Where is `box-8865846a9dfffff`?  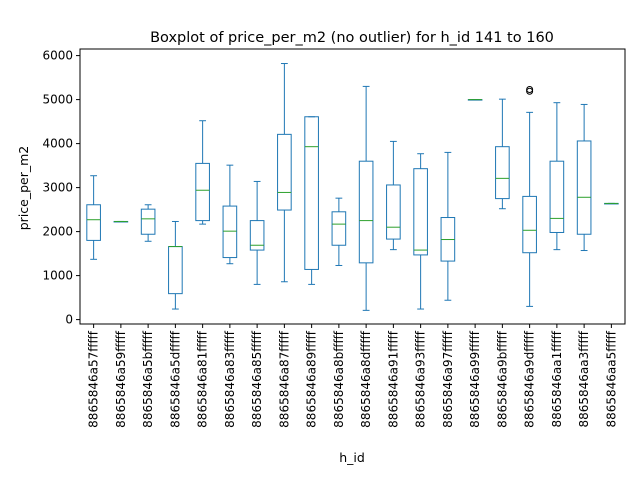 box-8865846a9dfffff is located at coordinates (529, 196).